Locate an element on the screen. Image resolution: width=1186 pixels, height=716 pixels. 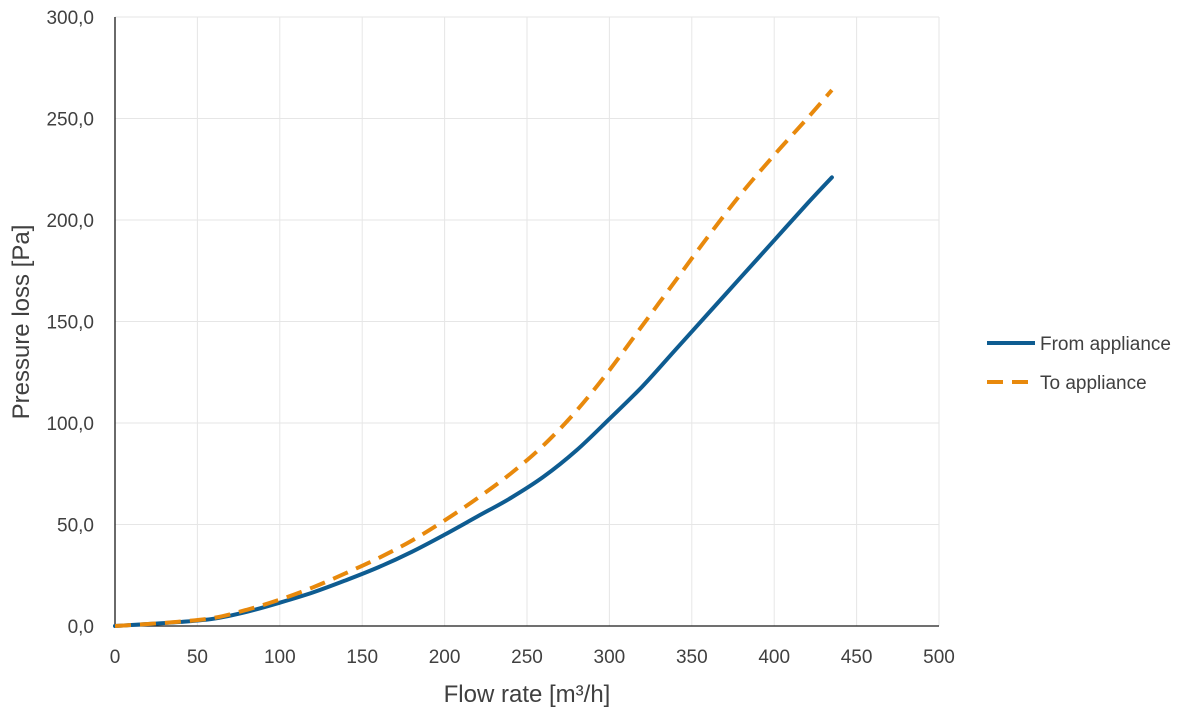
x-tick-label: 250 is located at coordinates (527, 657).